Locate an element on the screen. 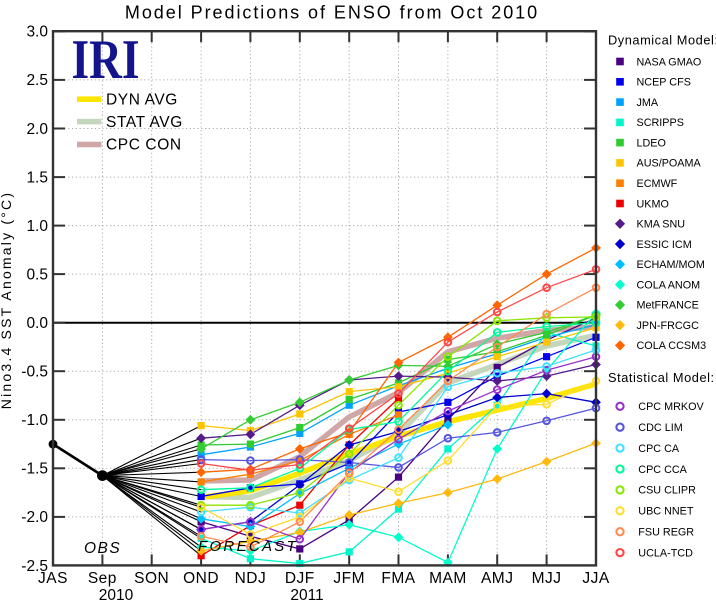 The width and height of the screenshot is (716, 607). svg-text: COLA CCSM3 is located at coordinates (672, 346).